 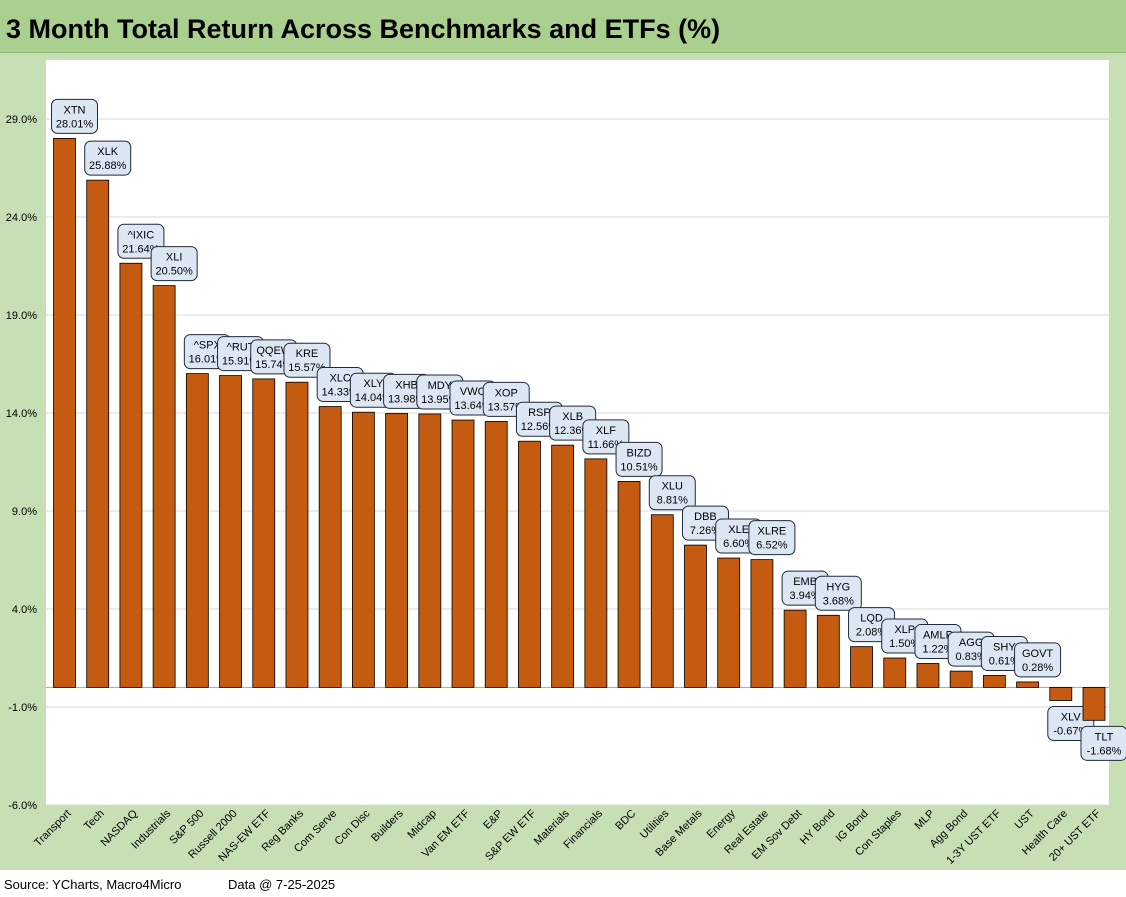 I want to click on x-tick-label: Tech, so click(x=94, y=820).